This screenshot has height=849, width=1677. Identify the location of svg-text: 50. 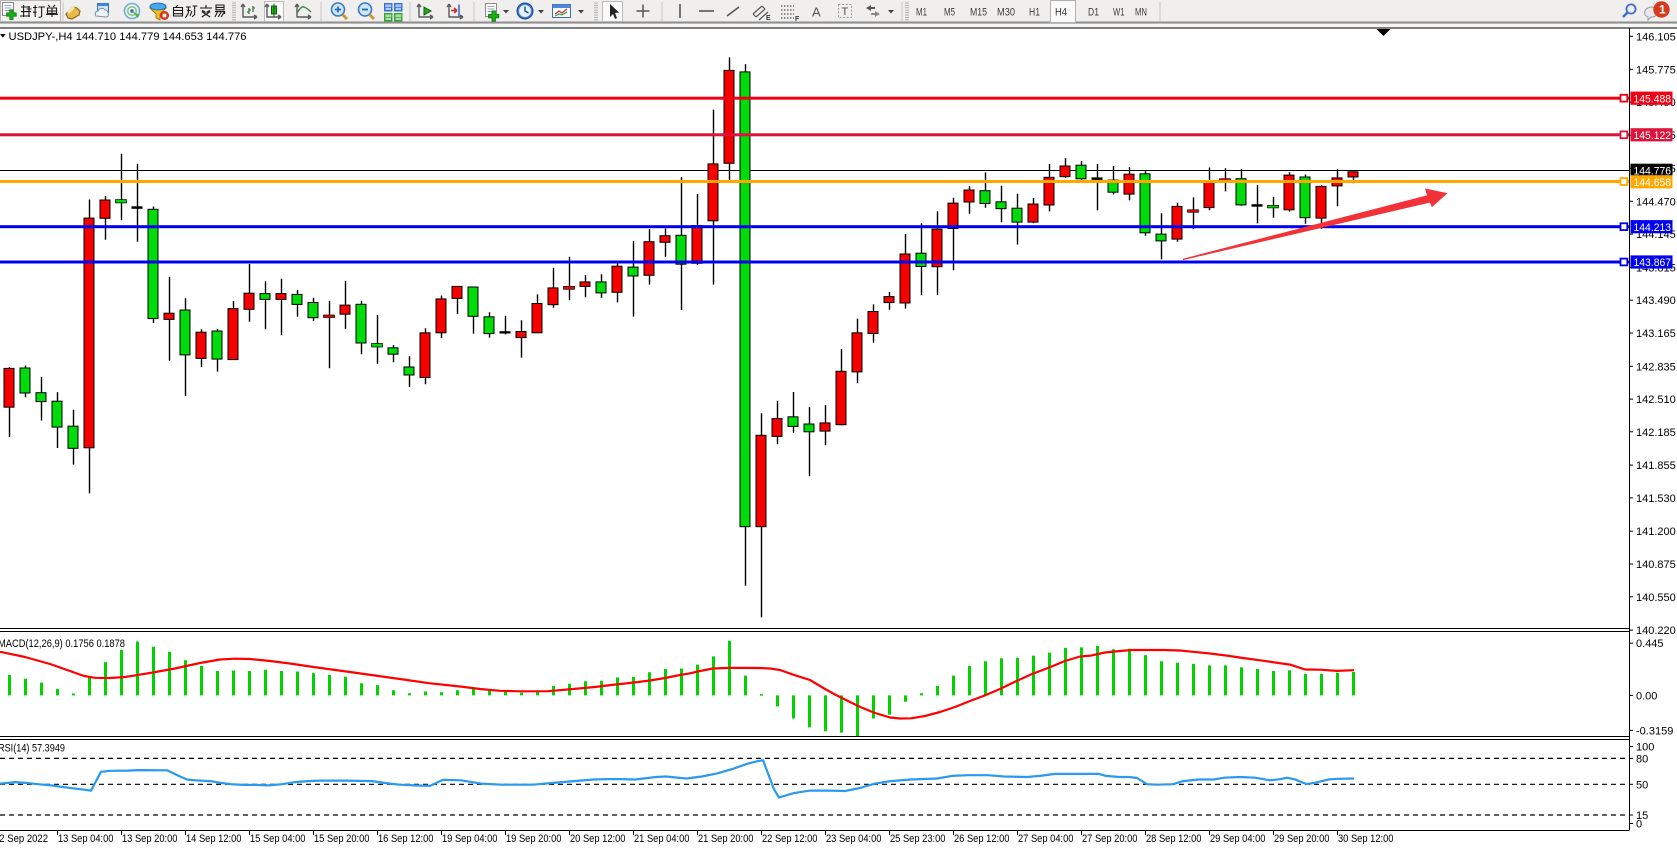
(1642, 785).